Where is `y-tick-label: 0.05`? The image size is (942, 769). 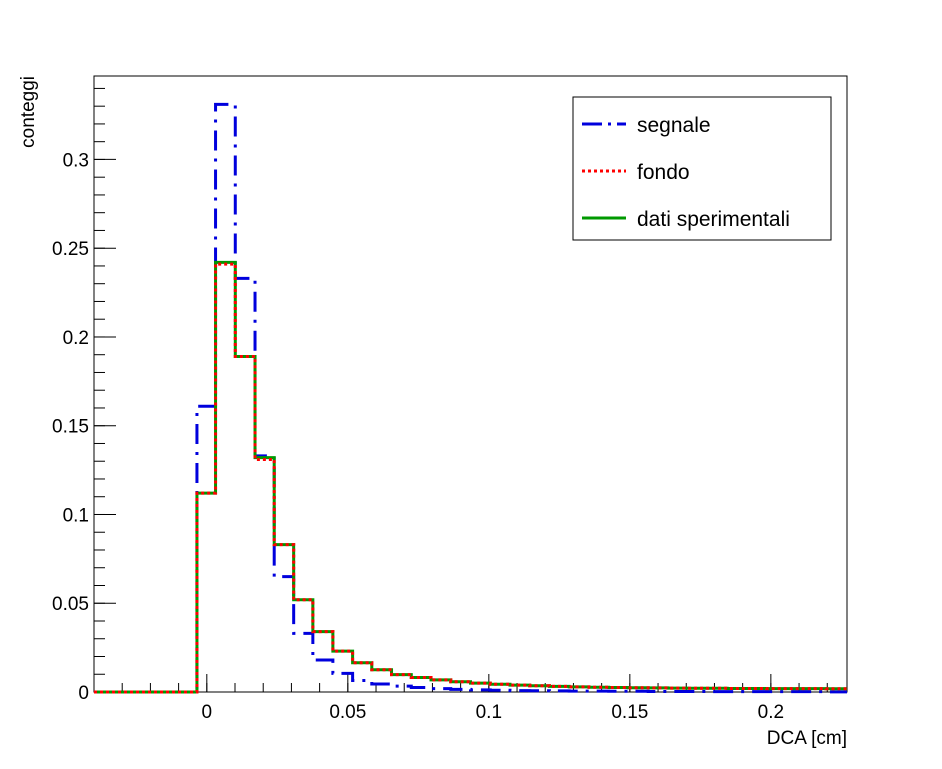
y-tick-label: 0.05 is located at coordinates (70, 604).